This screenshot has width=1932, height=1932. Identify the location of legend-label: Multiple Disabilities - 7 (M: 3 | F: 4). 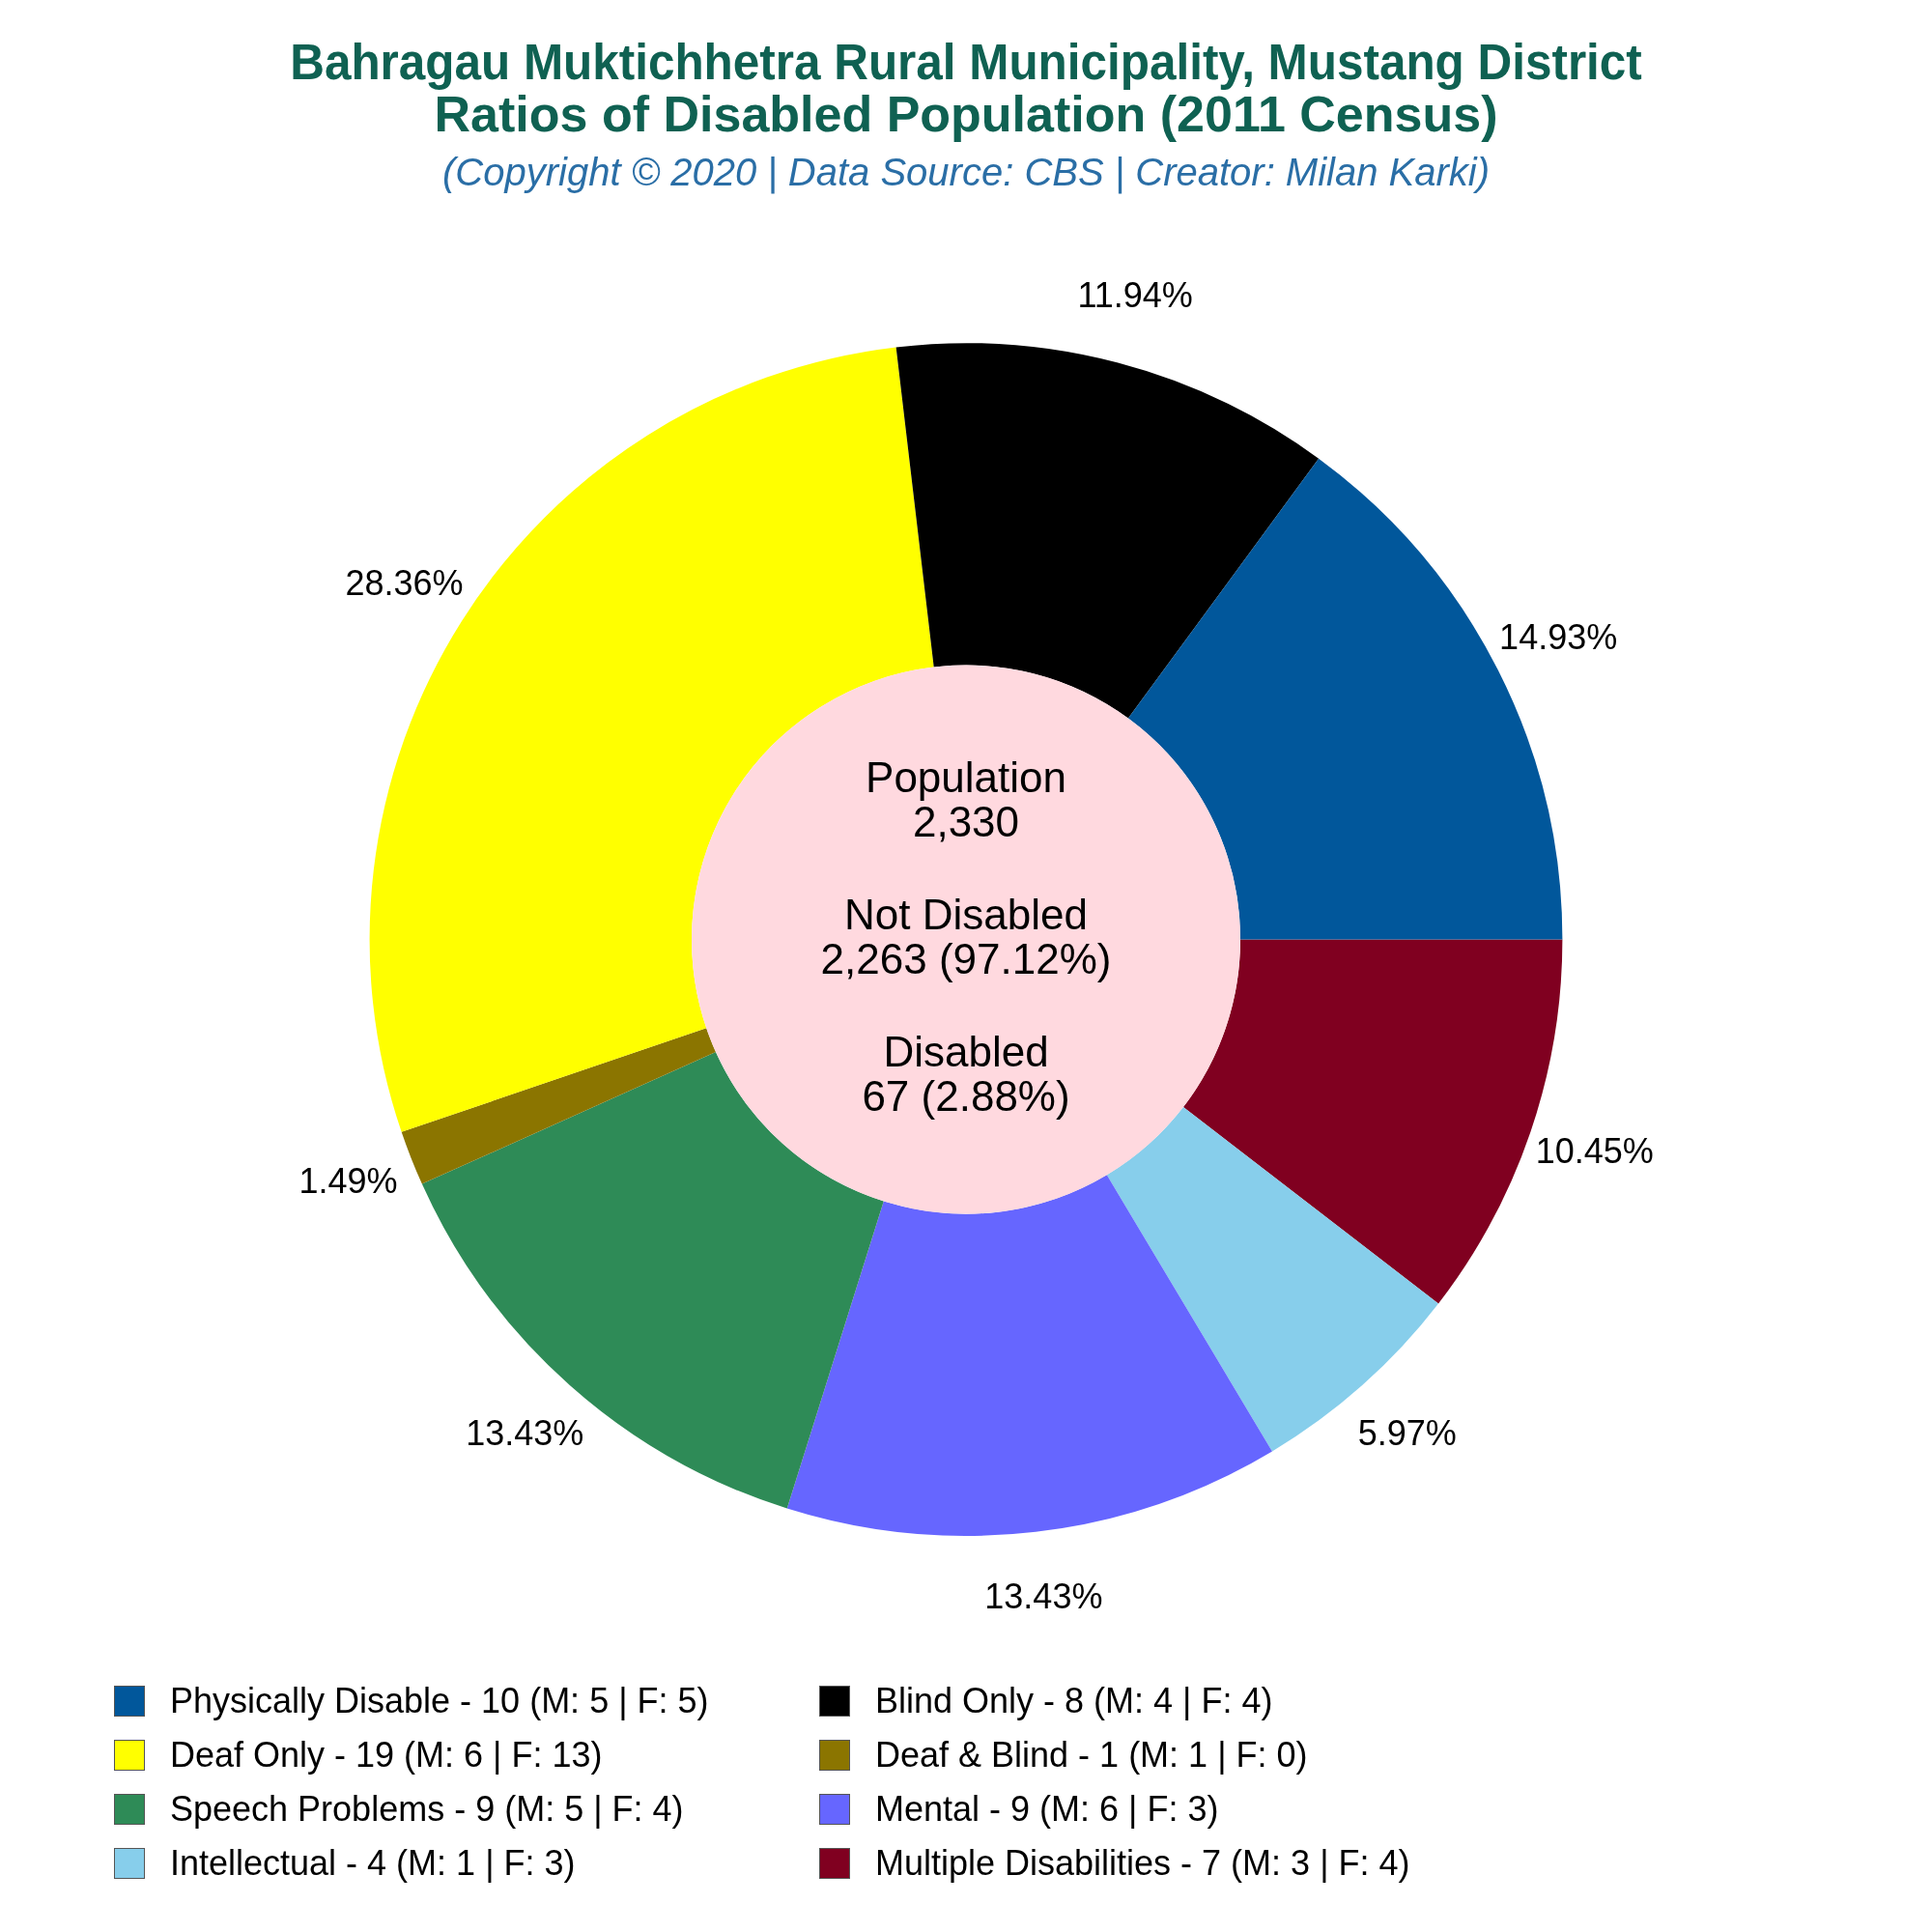
(1142, 1863).